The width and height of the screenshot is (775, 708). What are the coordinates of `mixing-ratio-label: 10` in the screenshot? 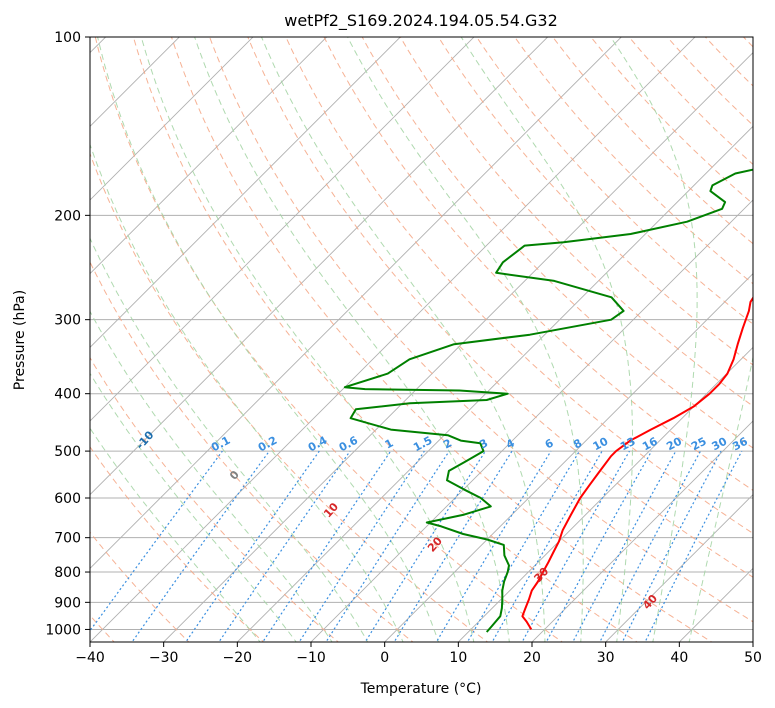 It's located at (601, 443).